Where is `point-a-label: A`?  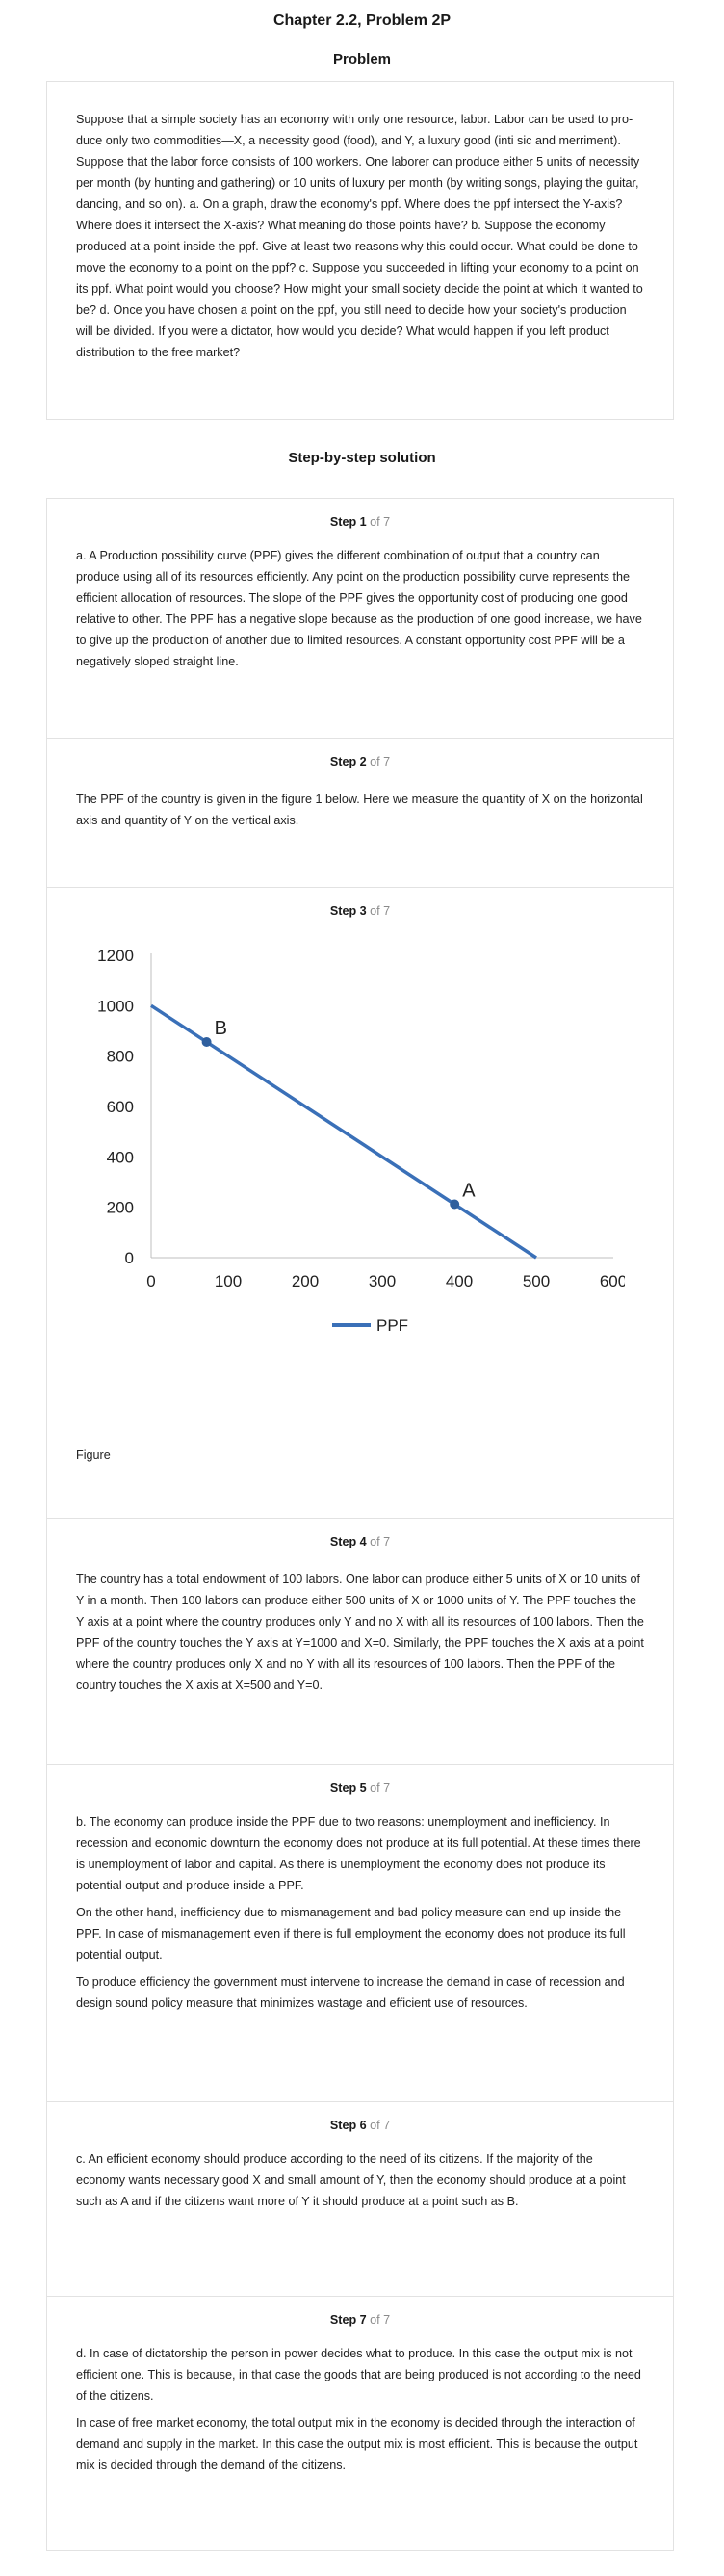 point-a-label: A is located at coordinates (469, 1191).